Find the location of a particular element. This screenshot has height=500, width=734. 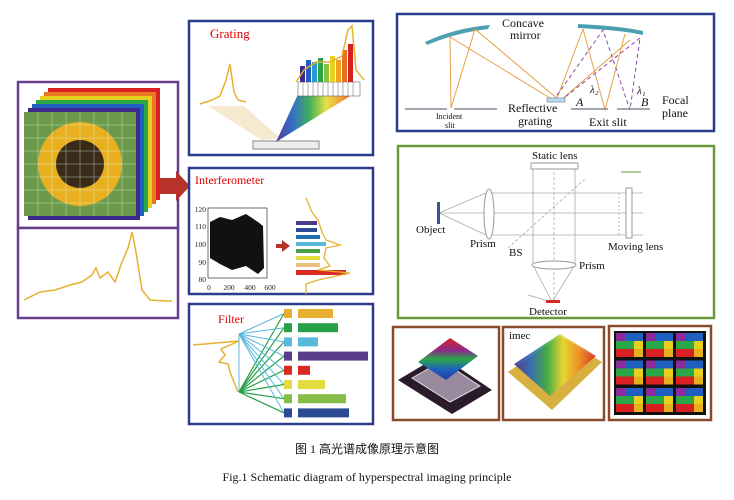

focal-plane-label: Focal is located at coordinates (675, 100).